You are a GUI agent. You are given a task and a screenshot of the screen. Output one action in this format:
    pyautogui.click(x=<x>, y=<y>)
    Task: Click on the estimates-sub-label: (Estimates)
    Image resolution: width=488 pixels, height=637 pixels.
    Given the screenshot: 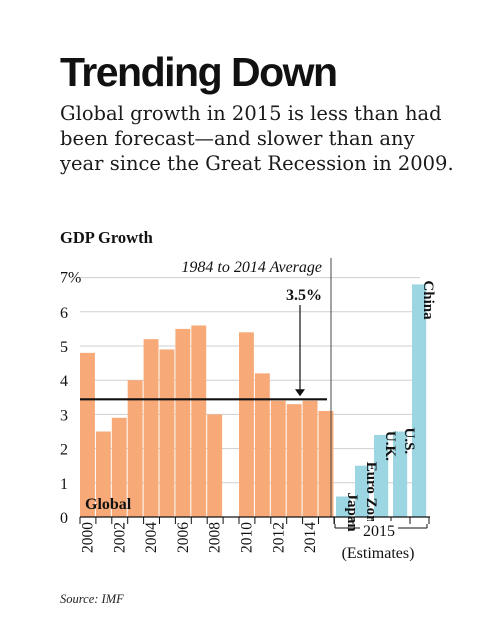 What is the action you would take?
    pyautogui.click(x=378, y=553)
    